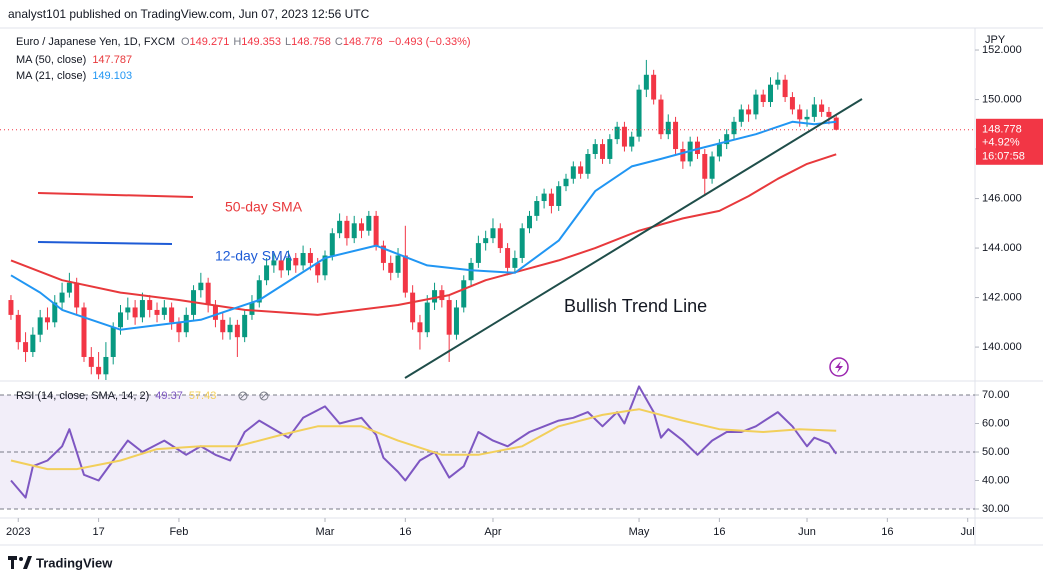 The height and width of the screenshot is (581, 1043). Describe the element at coordinates (20, 562) in the screenshot. I see `logo` at that location.